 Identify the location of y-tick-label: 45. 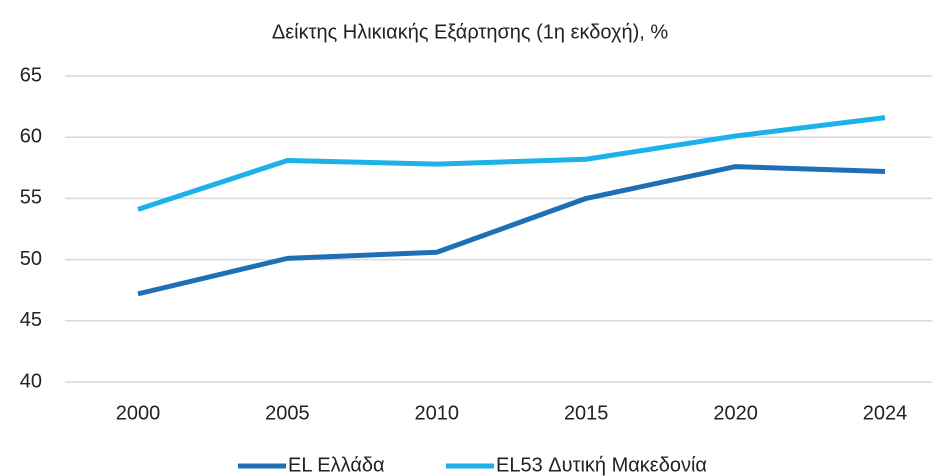
(31, 320).